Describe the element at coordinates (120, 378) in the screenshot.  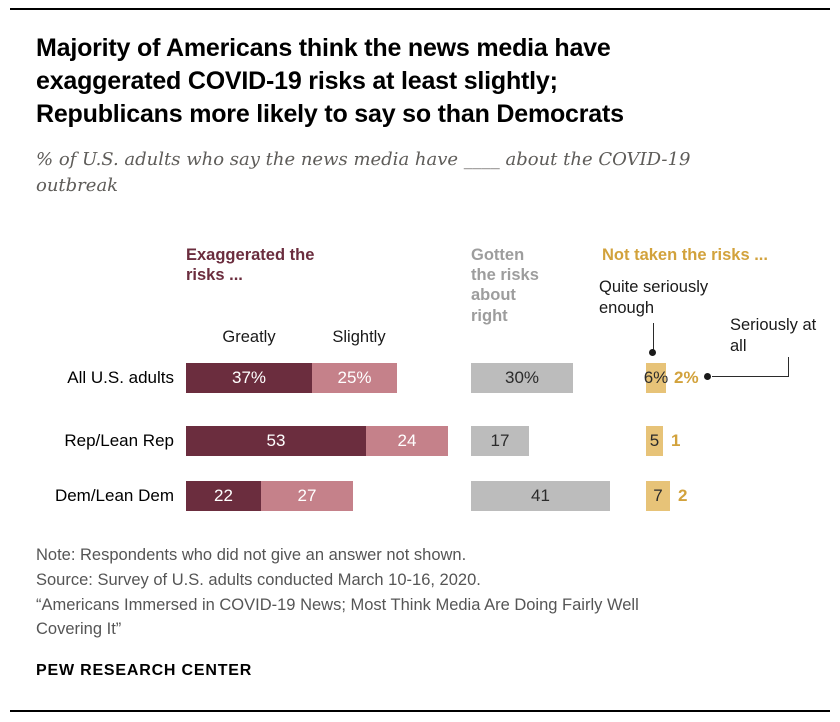
I see `row-label: All U.S. adults` at that location.